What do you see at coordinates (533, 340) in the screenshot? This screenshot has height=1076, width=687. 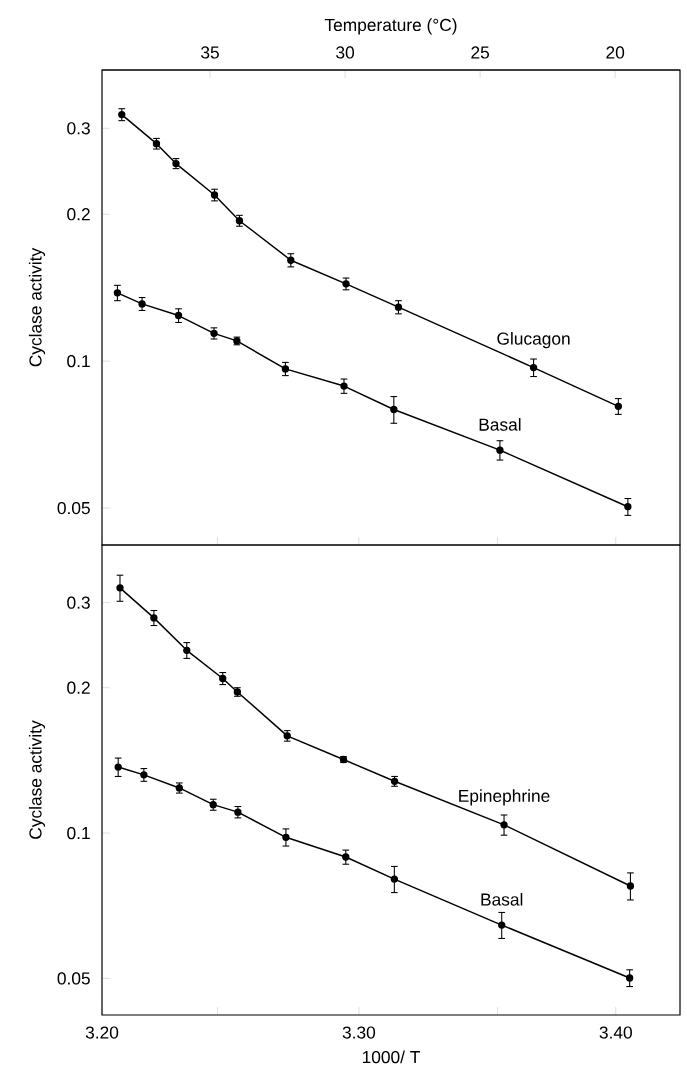 I see `series-label: Glucagon` at bounding box center [533, 340].